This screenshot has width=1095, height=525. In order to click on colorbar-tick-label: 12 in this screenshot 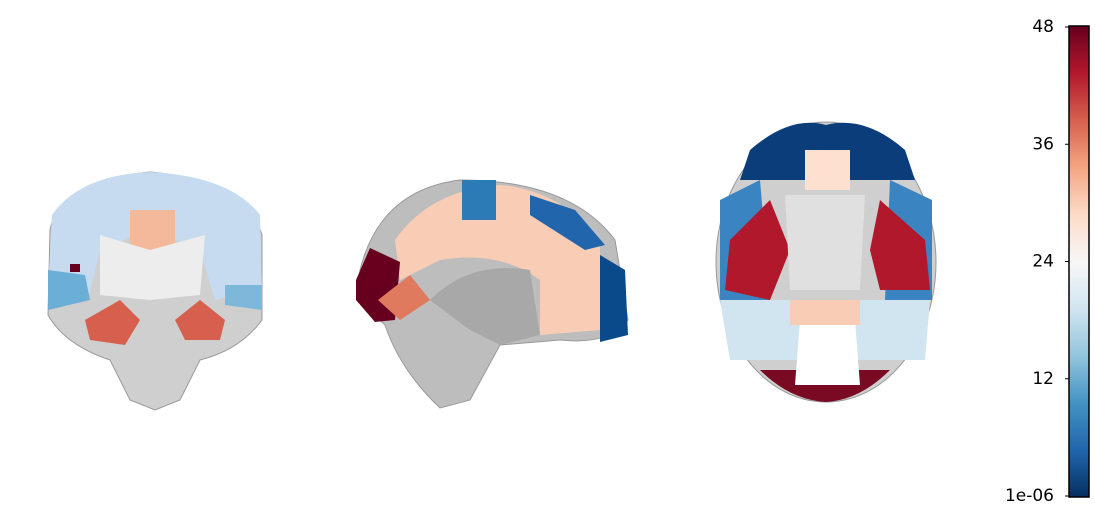, I will do `click(1043, 379)`.